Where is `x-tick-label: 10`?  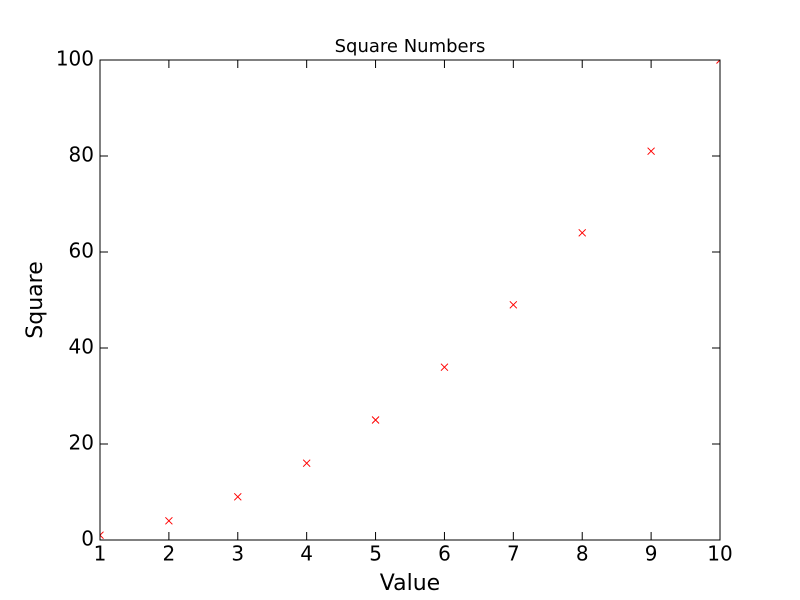
x-tick-label: 10 is located at coordinates (719, 554).